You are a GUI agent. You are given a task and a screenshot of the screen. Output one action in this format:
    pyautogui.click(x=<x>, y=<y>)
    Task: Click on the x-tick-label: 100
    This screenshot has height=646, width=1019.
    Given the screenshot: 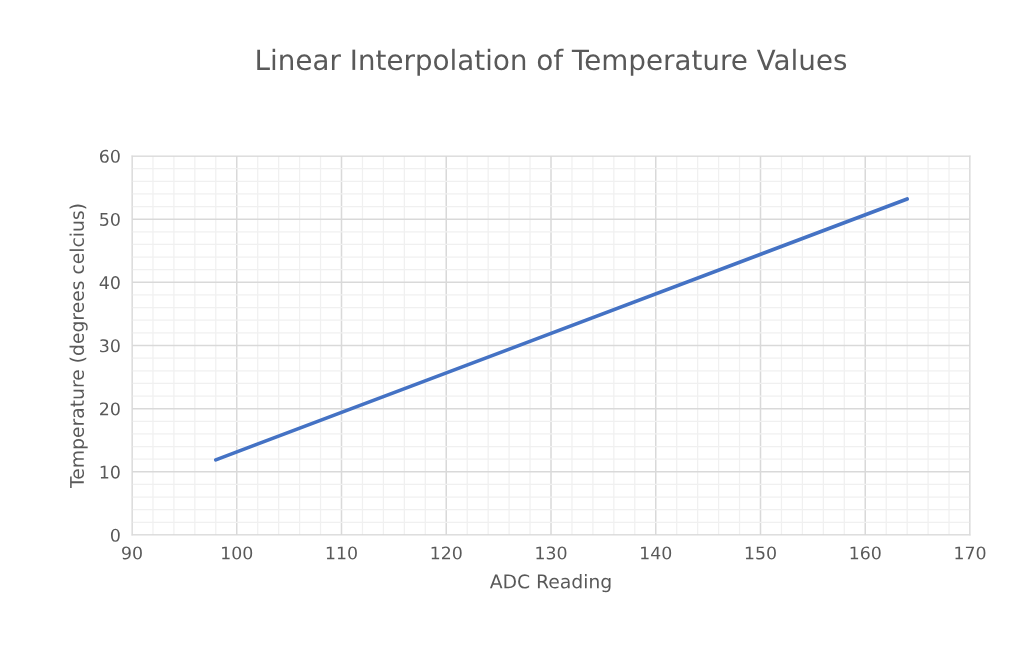 What is the action you would take?
    pyautogui.click(x=237, y=553)
    